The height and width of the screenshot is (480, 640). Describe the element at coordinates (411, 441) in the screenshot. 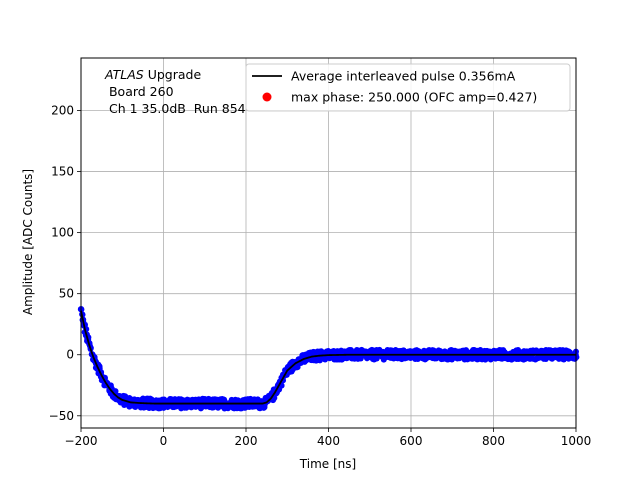

I see `x-tick-label: 600` at that location.